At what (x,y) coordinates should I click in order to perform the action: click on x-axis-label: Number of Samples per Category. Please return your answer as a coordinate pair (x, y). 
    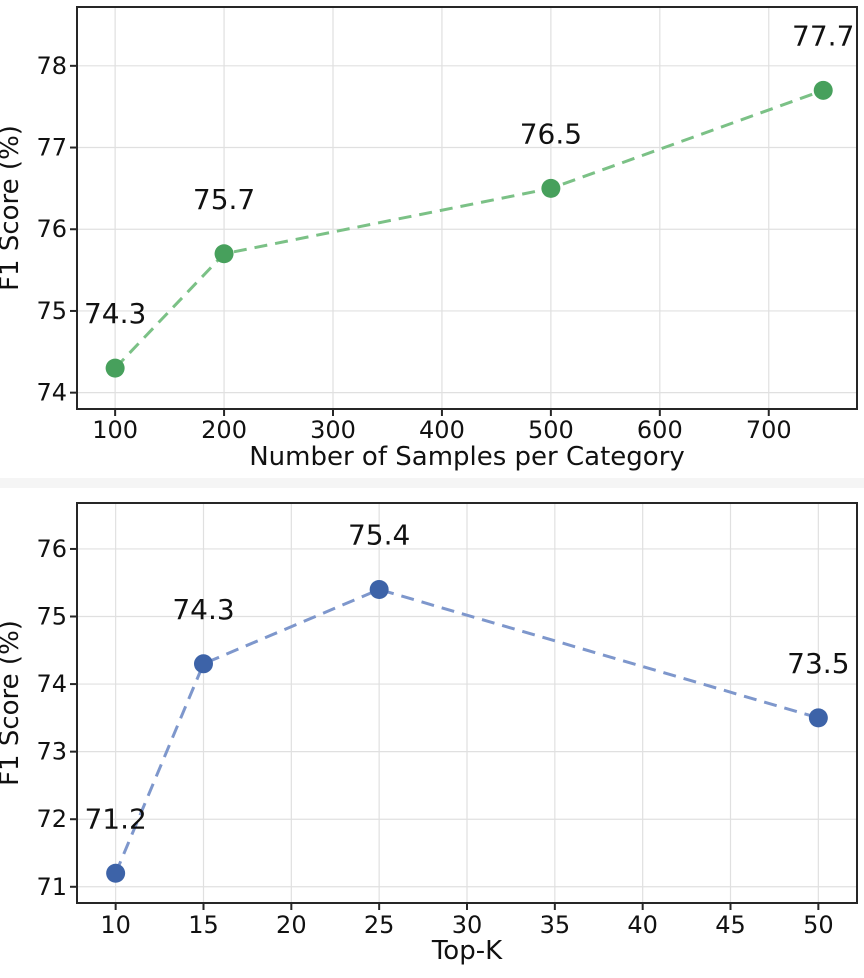
    Looking at the image, I should click on (467, 457).